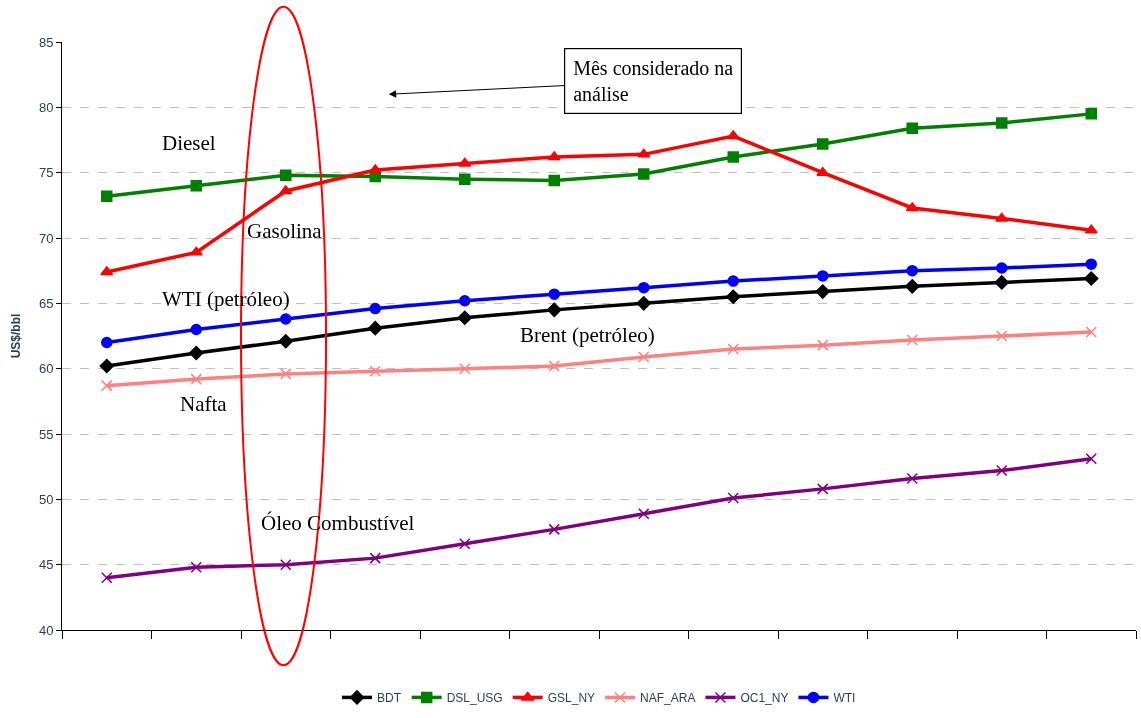  I want to click on legend-label: DSL_USG, so click(474, 698).